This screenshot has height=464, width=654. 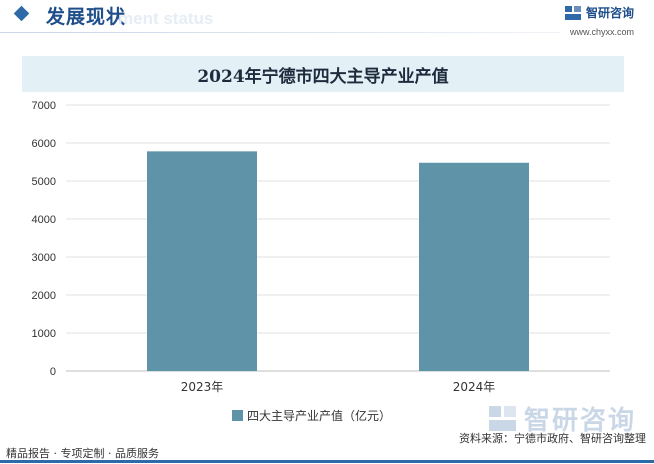 I want to click on y-tick-label: 4000, so click(x=44, y=220).